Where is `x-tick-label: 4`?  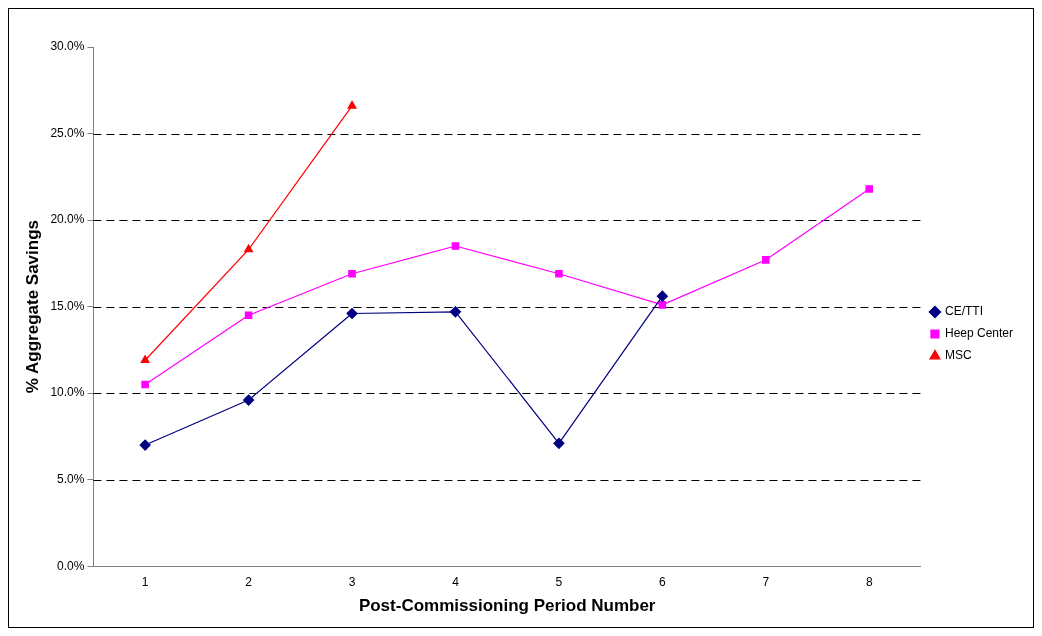 x-tick-label: 4 is located at coordinates (456, 581).